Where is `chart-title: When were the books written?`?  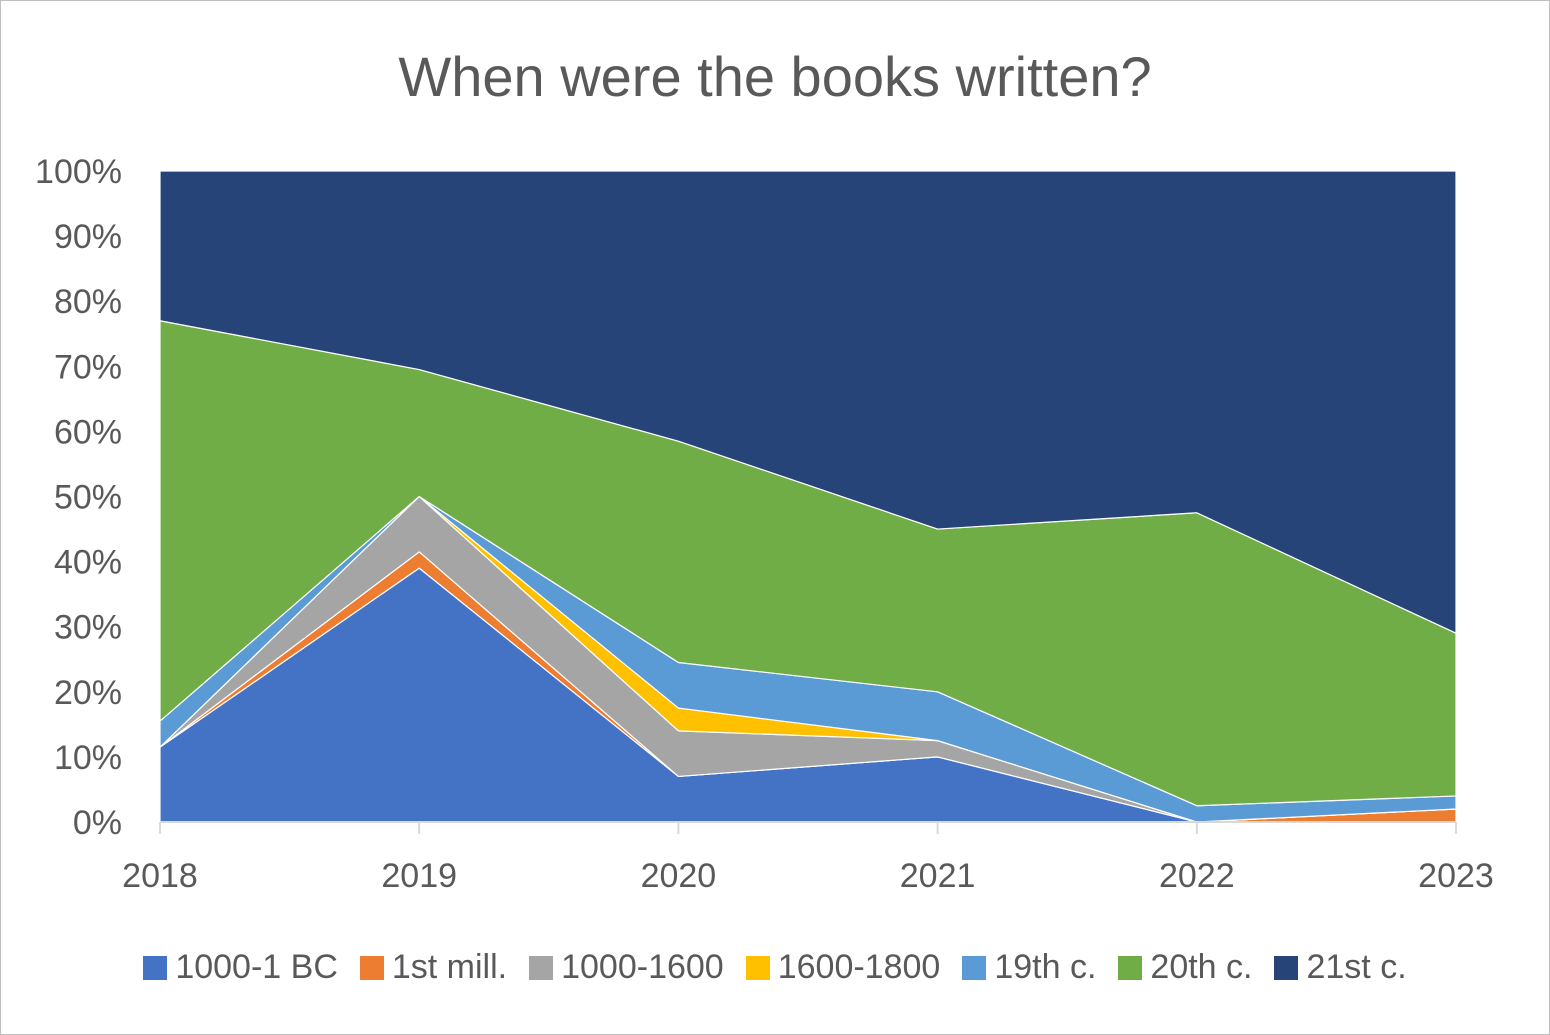 chart-title: When were the books written? is located at coordinates (775, 76).